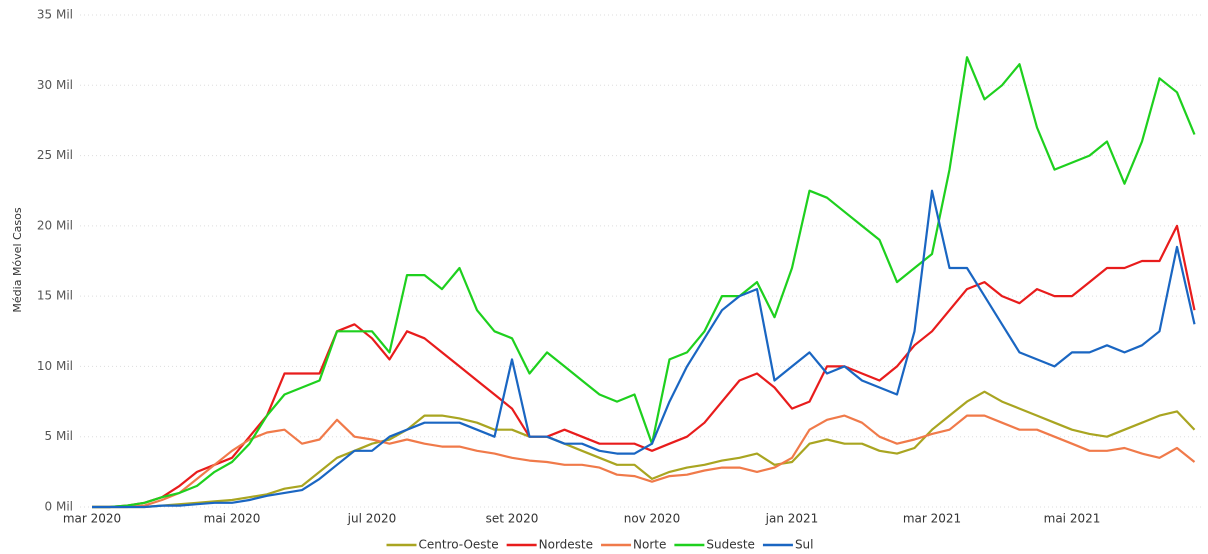 The width and height of the screenshot is (1208, 554). I want to click on x-tick-label: jan 2021, so click(792, 519).